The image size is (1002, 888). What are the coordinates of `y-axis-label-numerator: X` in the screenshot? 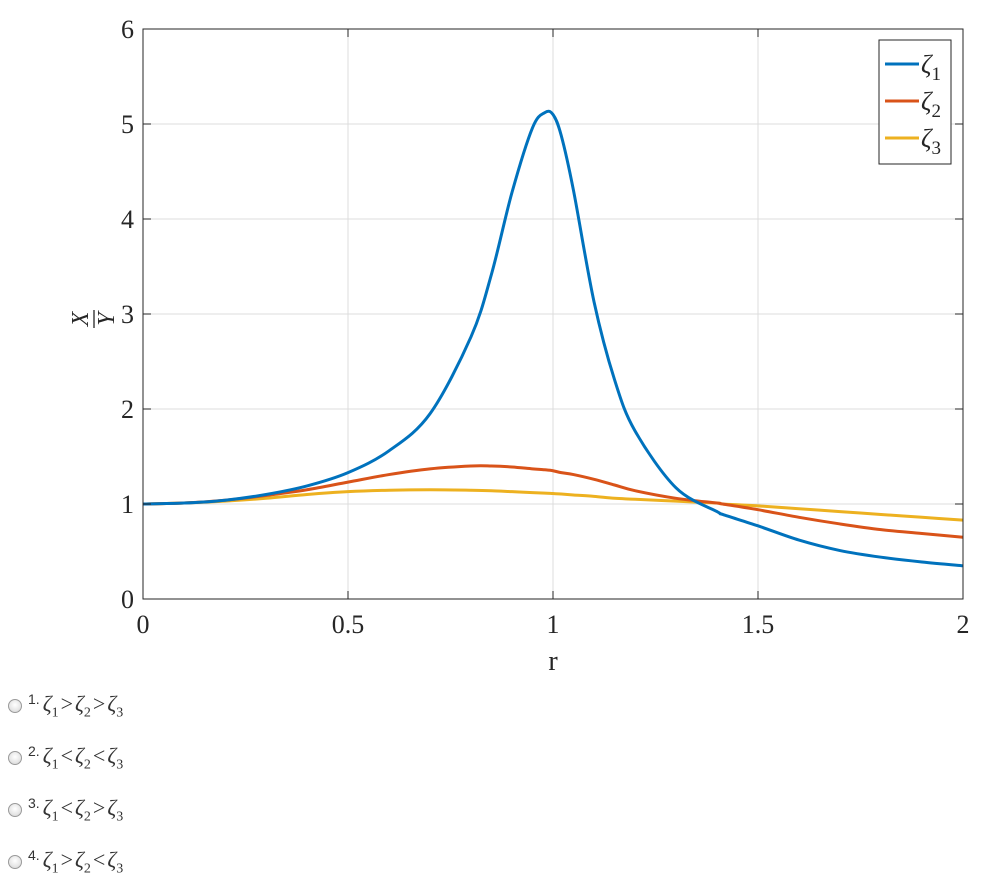 It's located at (81, 318).